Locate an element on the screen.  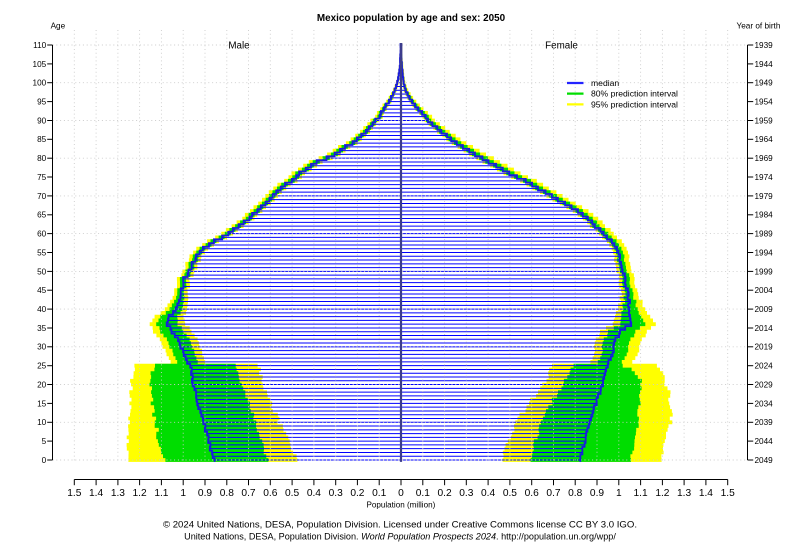
svg-text: Year of birth is located at coordinates (759, 26).